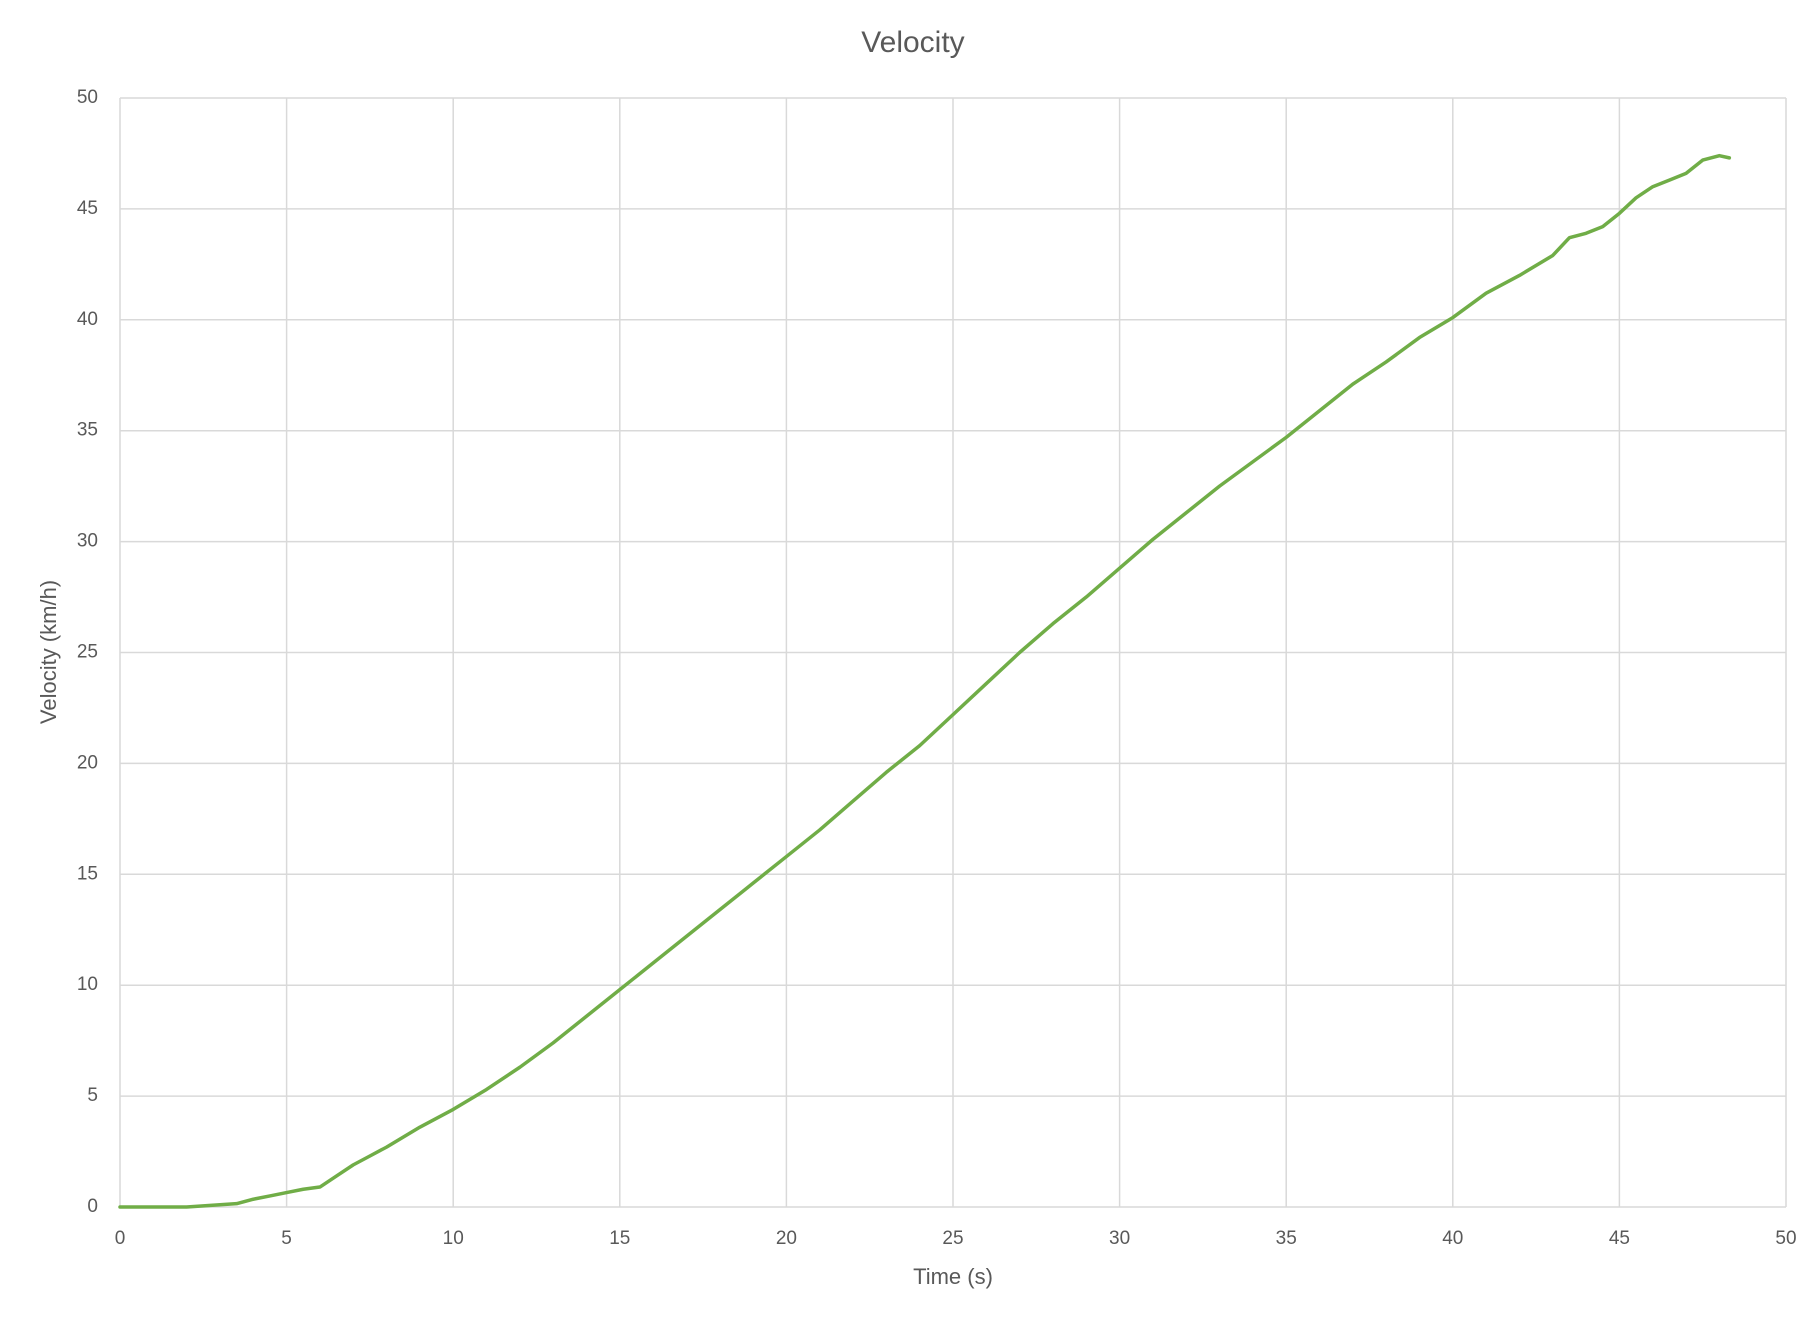 Image resolution: width=1818 pixels, height=1319 pixels. What do you see at coordinates (1785, 1238) in the screenshot?
I see `x-tick-label: 50` at bounding box center [1785, 1238].